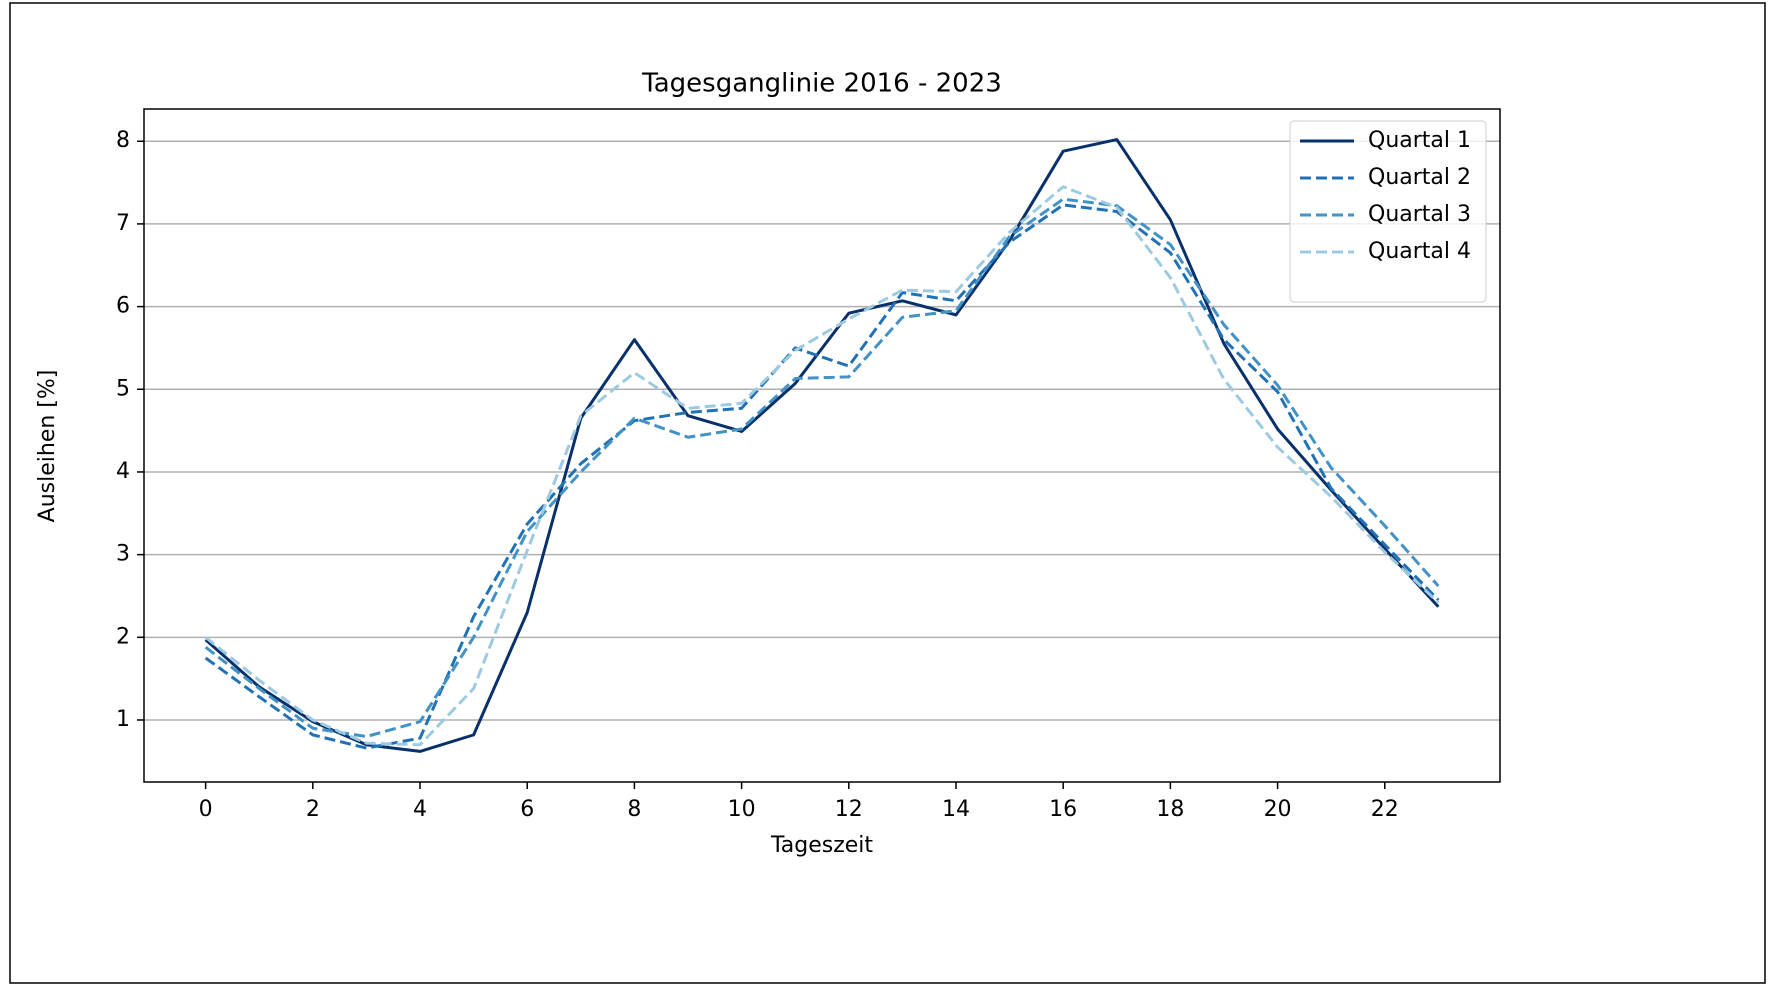  Describe the element at coordinates (527, 809) in the screenshot. I see `x-tick-label: 6` at that location.